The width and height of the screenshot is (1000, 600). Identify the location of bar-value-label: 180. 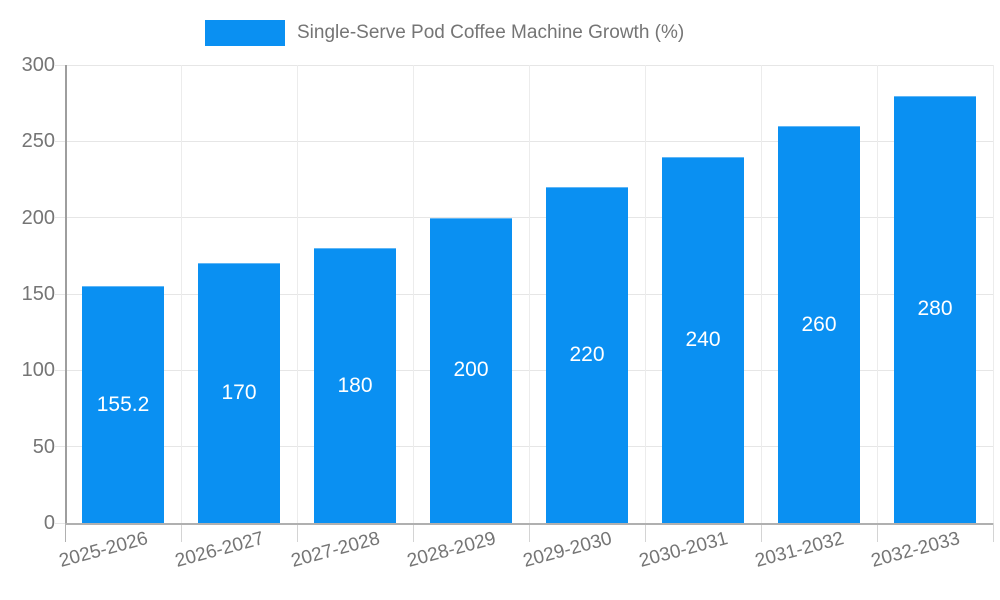
(355, 385).